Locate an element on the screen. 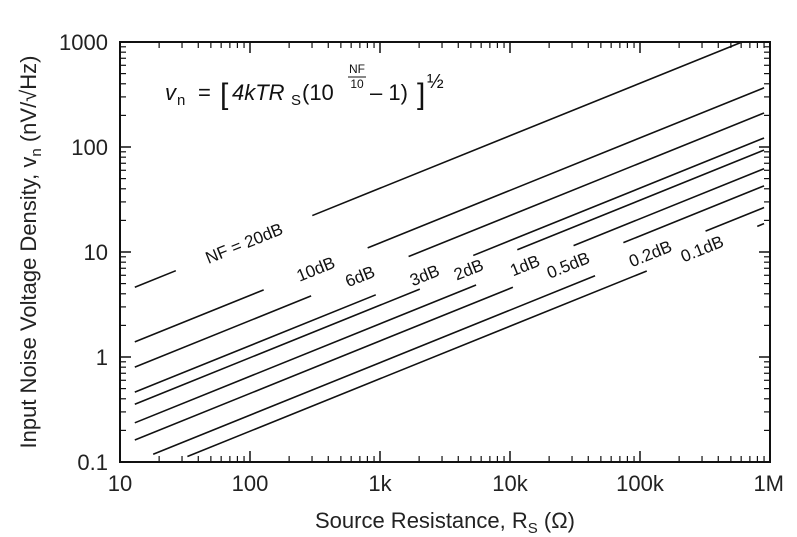 The image size is (797, 537). y-tick-label: 0.1 is located at coordinates (92, 462).